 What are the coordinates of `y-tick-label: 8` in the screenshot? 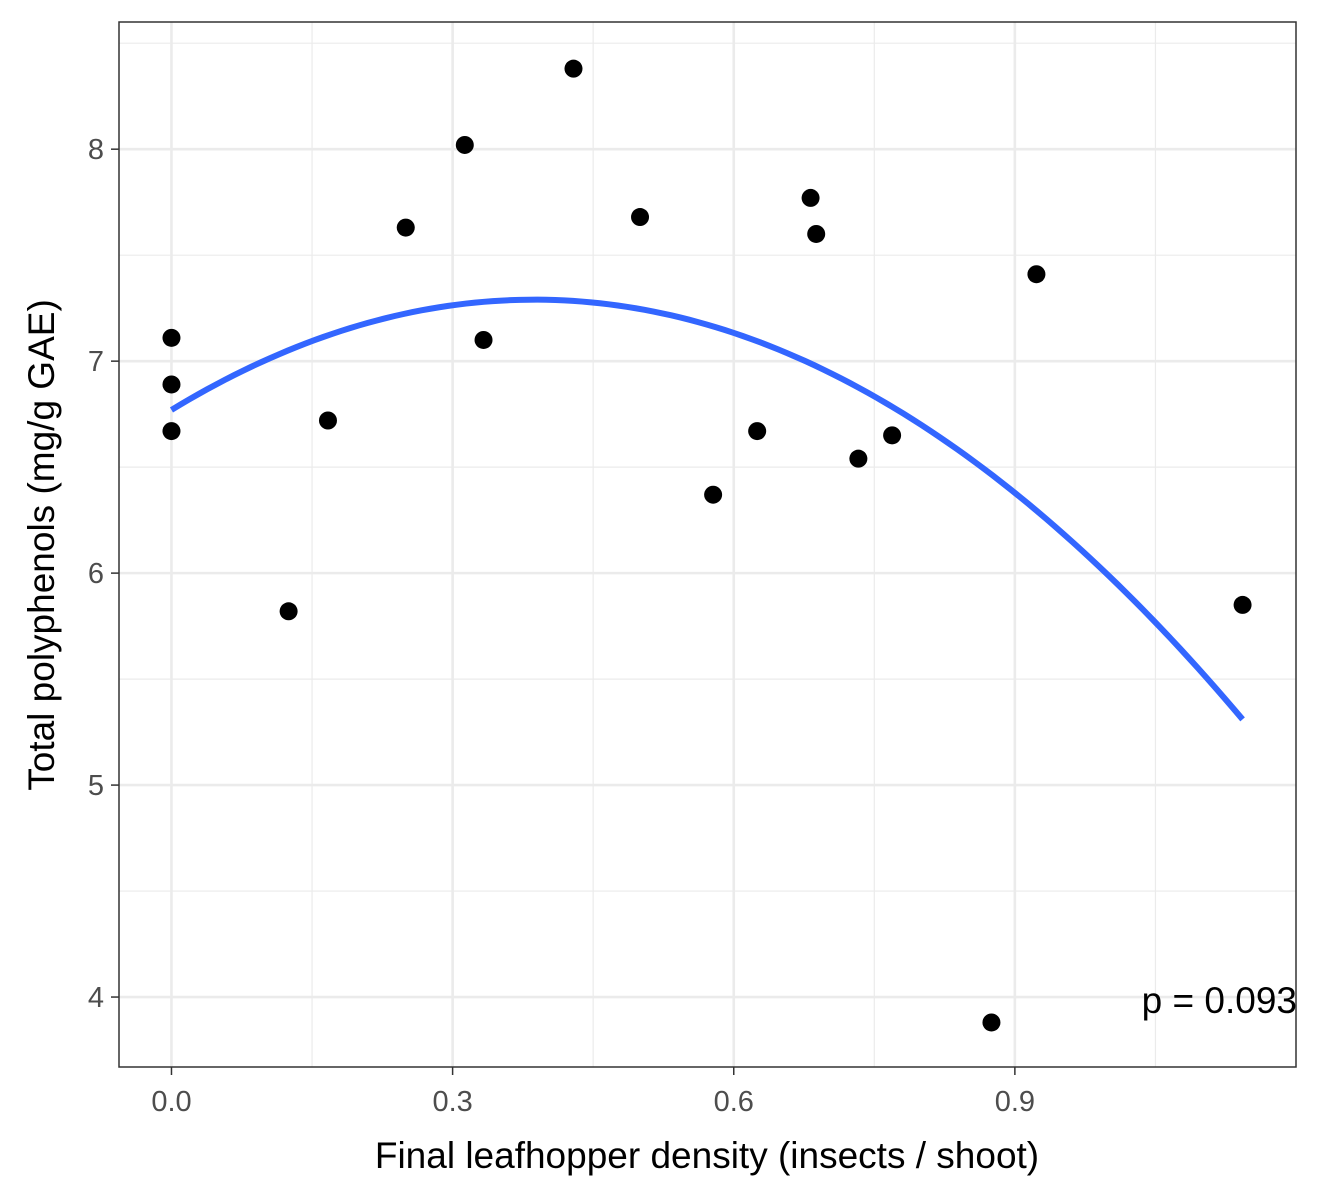 It's located at (96, 150).